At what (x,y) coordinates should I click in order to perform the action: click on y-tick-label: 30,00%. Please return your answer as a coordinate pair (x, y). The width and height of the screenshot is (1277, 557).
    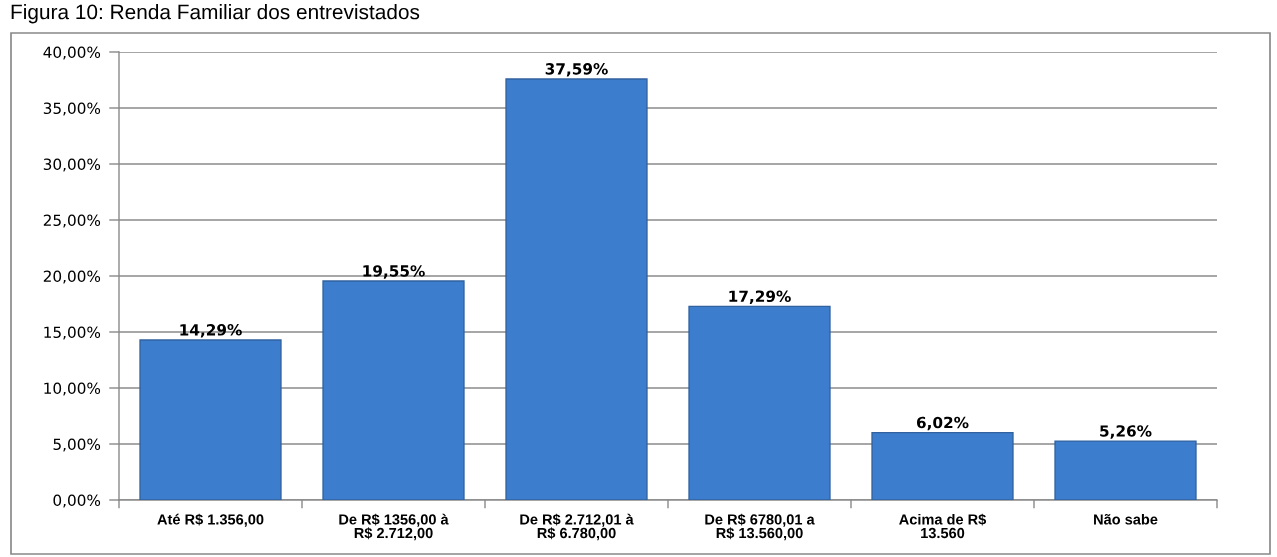
    Looking at the image, I should click on (72, 165).